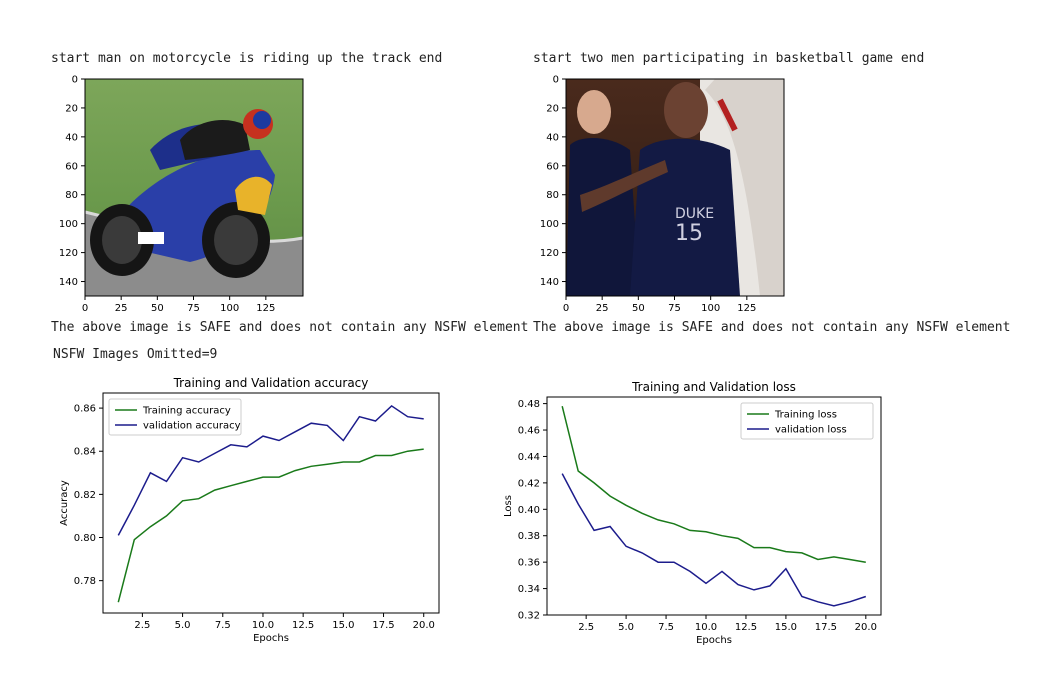 This screenshot has height=691, width=1047. I want to click on legend-label-training: Training accuracy, so click(186, 411).